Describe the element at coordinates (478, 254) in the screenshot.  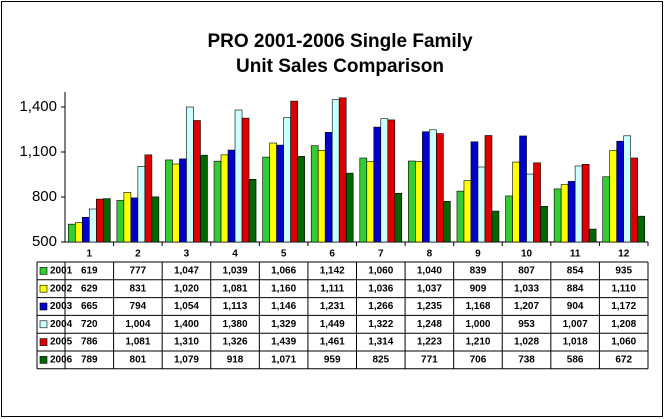
I see `x-tick-label: 9` at that location.